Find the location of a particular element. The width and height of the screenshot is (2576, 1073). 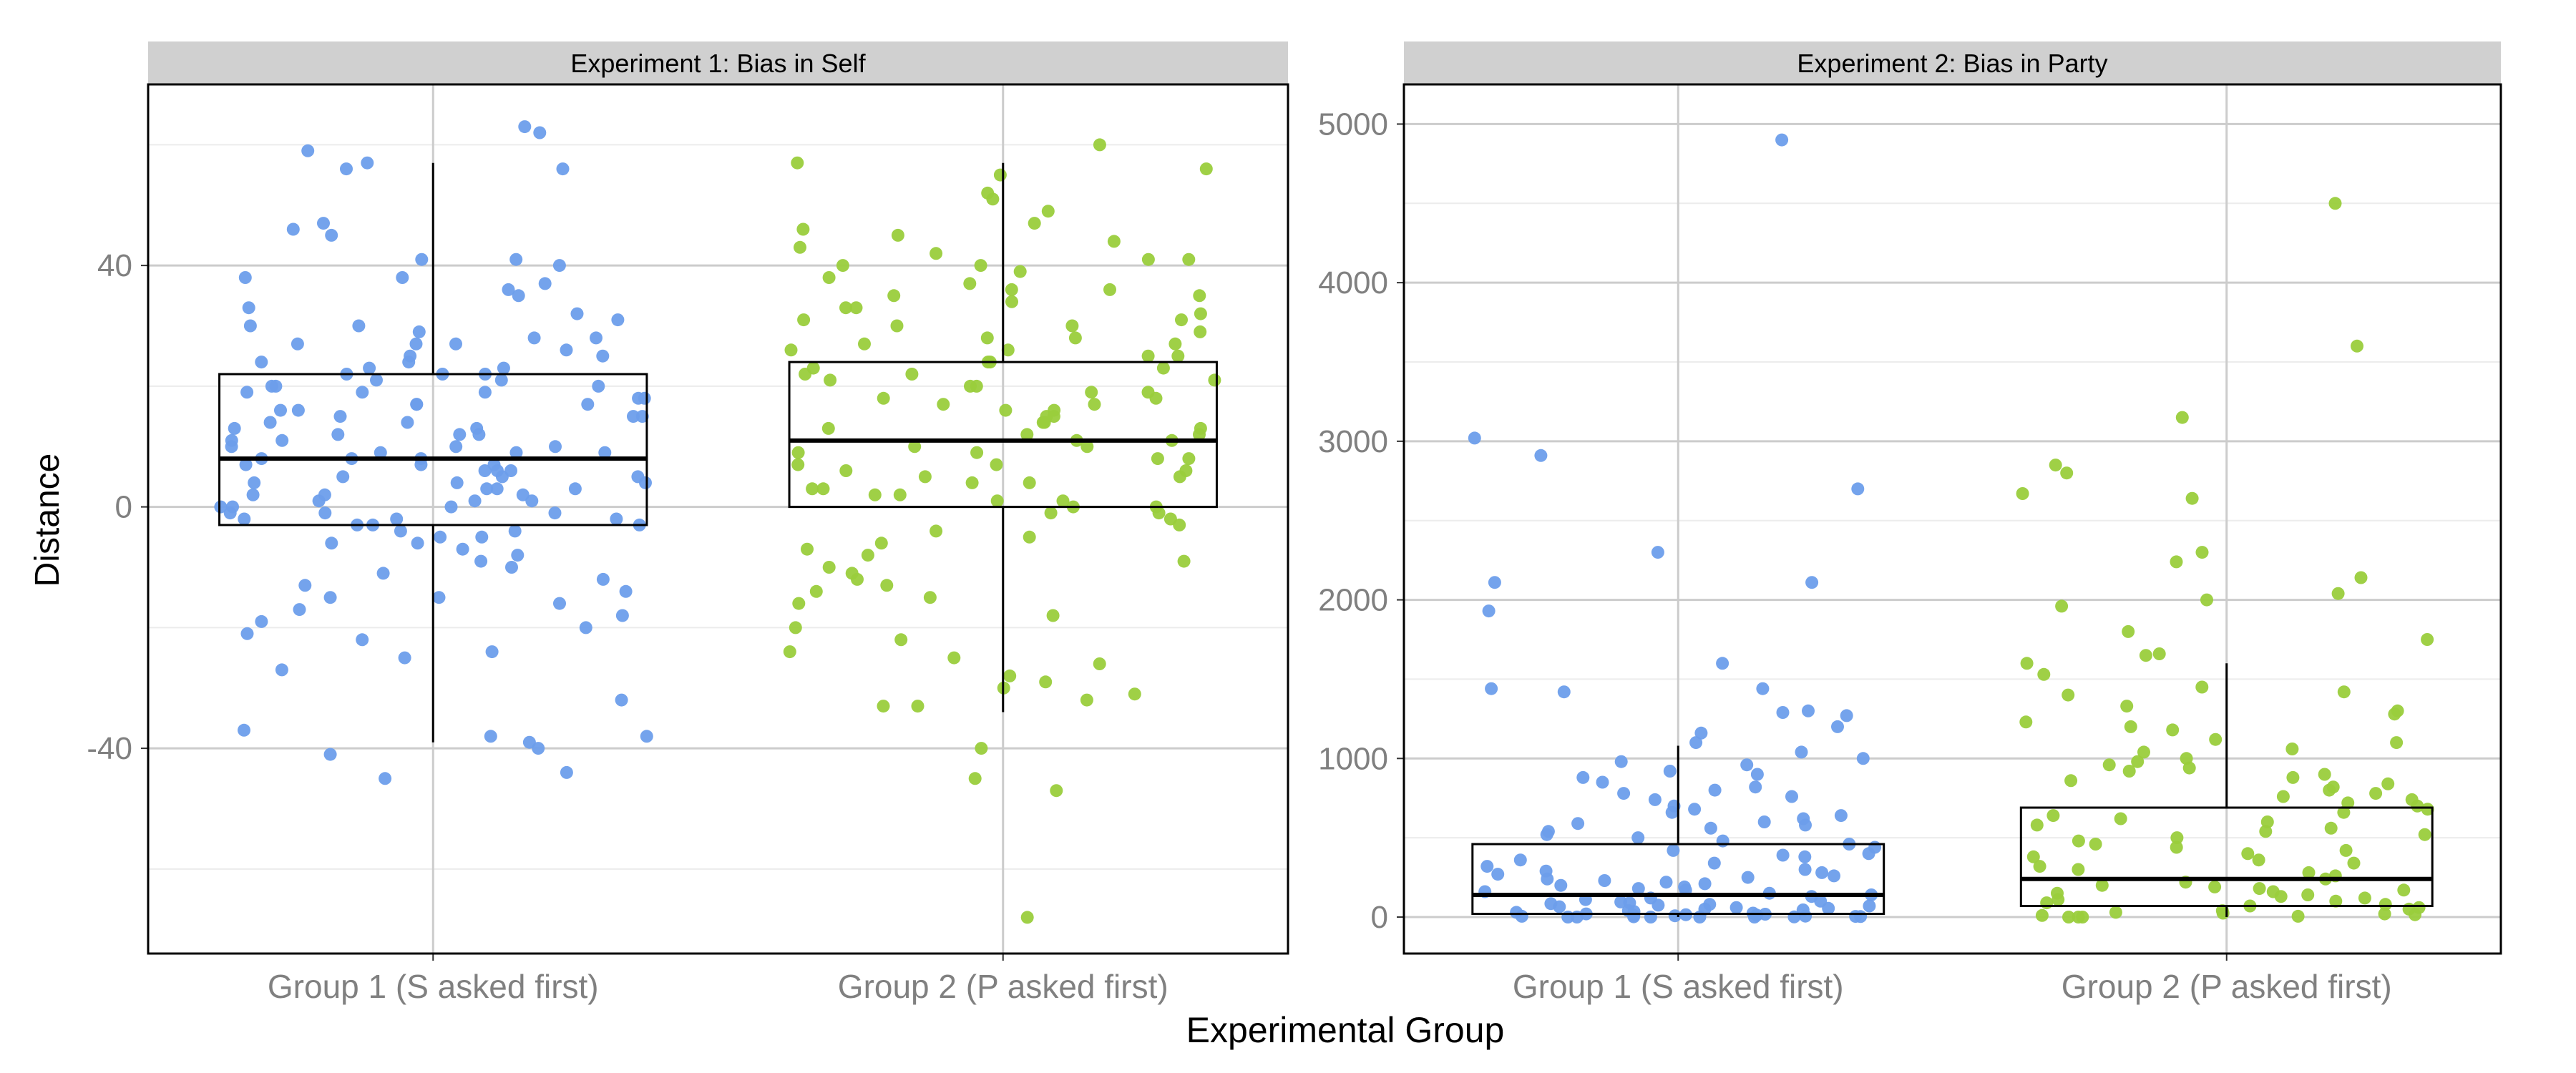

x-tick-label: Group 2 (P asked first) is located at coordinates (1003, 986).